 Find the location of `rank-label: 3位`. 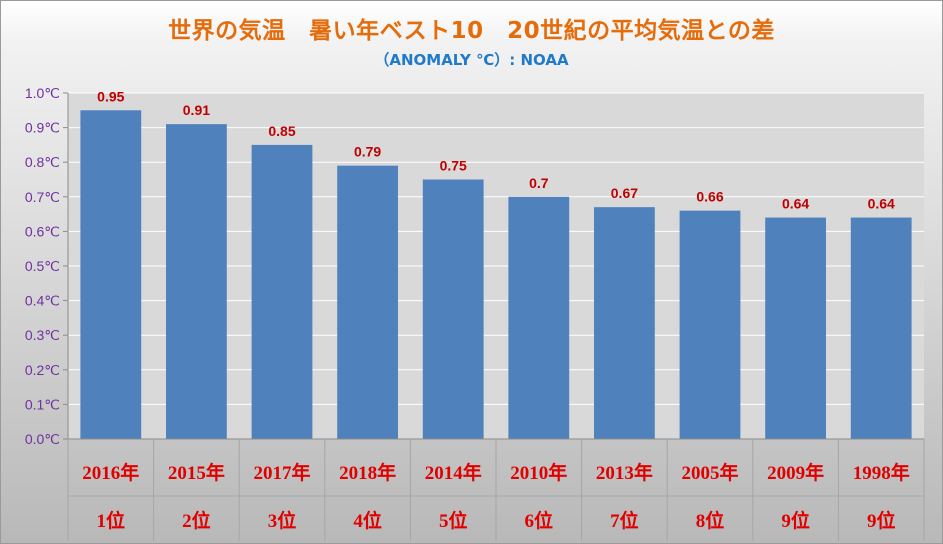

rank-label: 3位 is located at coordinates (282, 520).